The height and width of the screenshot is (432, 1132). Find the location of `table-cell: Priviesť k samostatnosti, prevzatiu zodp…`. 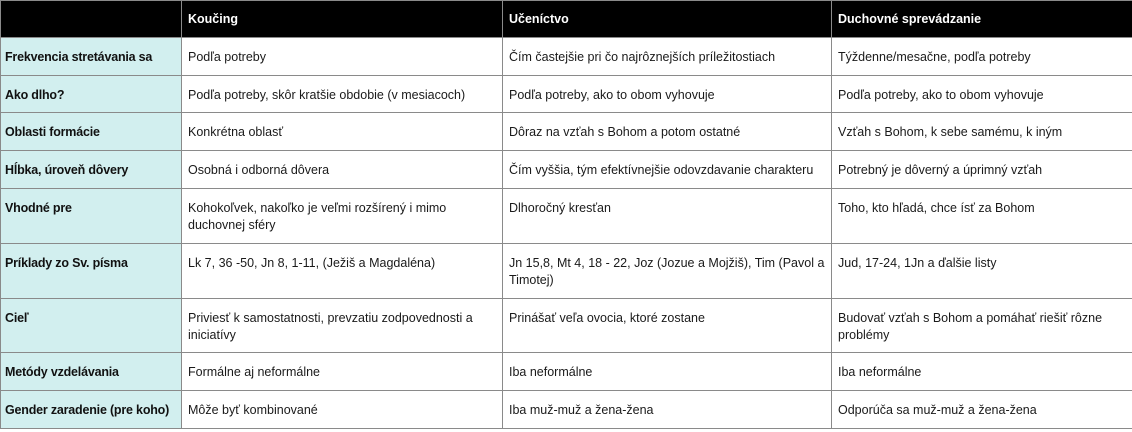

table-cell: Priviesť k samostatnosti, prevzatiu zodp… is located at coordinates (342, 325).